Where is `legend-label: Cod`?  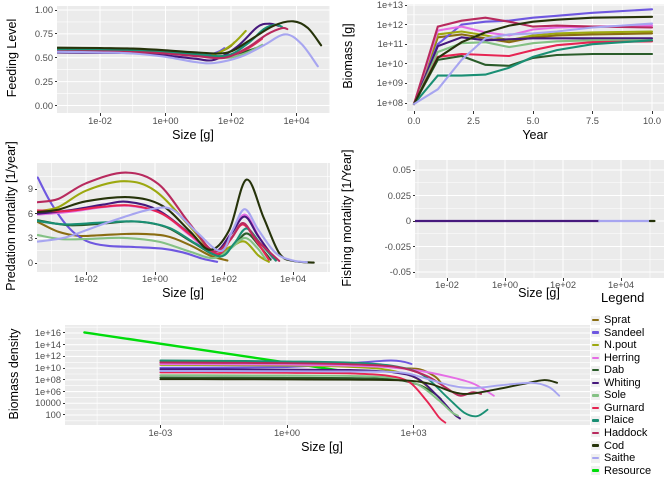 legend-label: Cod is located at coordinates (614, 445).